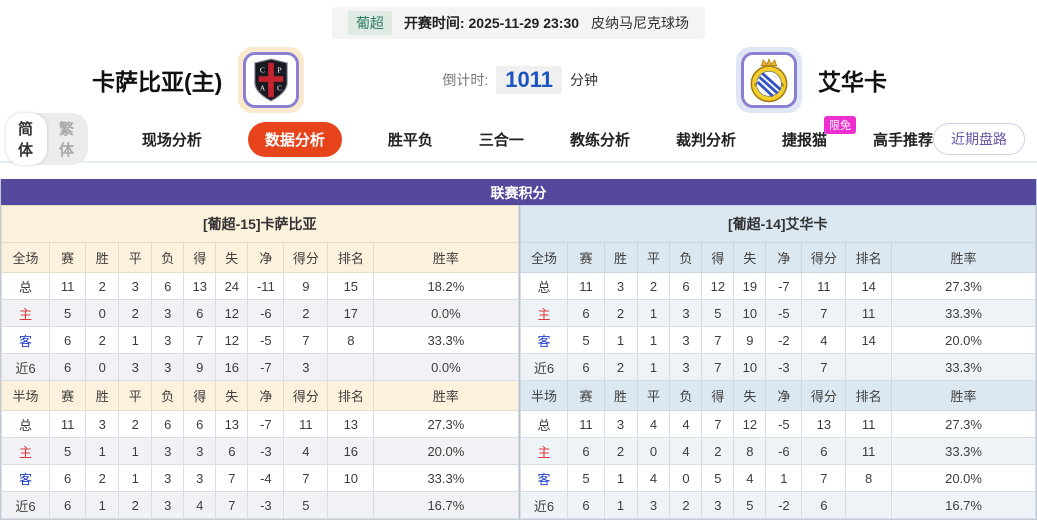 This screenshot has height=525, width=1037. Describe the element at coordinates (750, 340) in the screenshot. I see `stat-cell: 9` at that location.